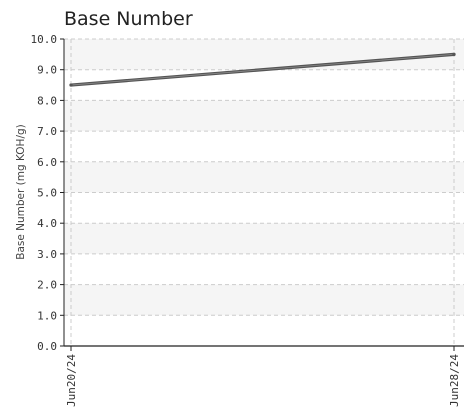 Image resolution: width=474 pixels, height=409 pixels. Describe the element at coordinates (71, 380) in the screenshot. I see `x-tick-label: Jun20/24` at that location.